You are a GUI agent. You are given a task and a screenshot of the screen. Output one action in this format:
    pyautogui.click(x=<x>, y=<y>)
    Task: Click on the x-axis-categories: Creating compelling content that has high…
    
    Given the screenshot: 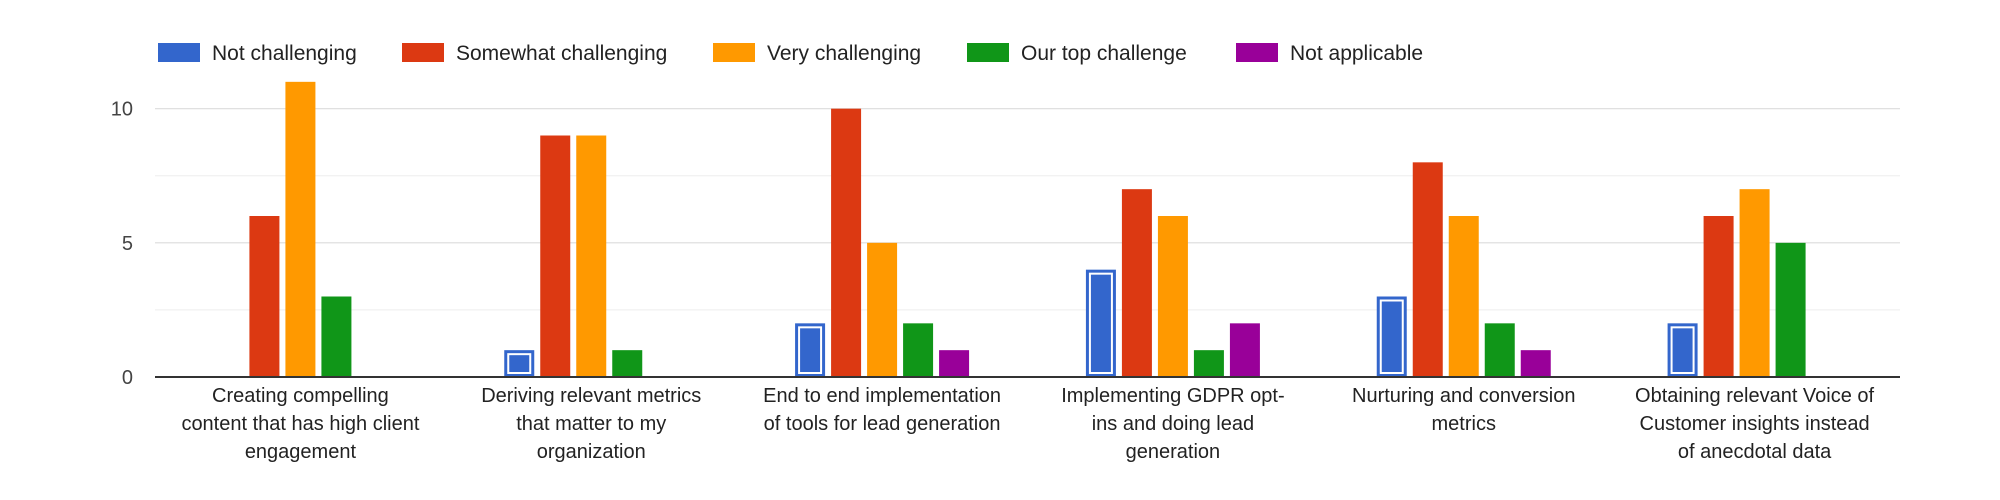 What is the action you would take?
    pyautogui.click(x=1027, y=424)
    